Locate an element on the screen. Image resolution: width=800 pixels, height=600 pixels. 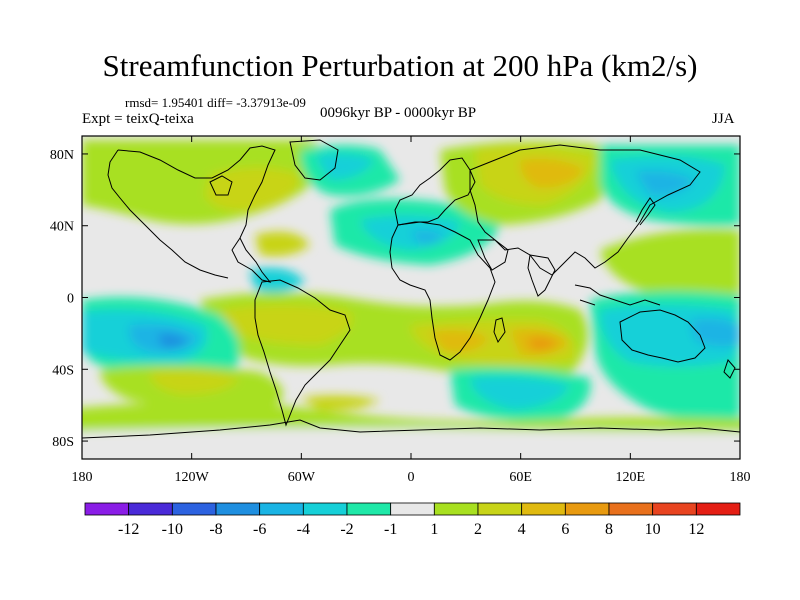
y-tick-label: 40N is located at coordinates (62, 227).